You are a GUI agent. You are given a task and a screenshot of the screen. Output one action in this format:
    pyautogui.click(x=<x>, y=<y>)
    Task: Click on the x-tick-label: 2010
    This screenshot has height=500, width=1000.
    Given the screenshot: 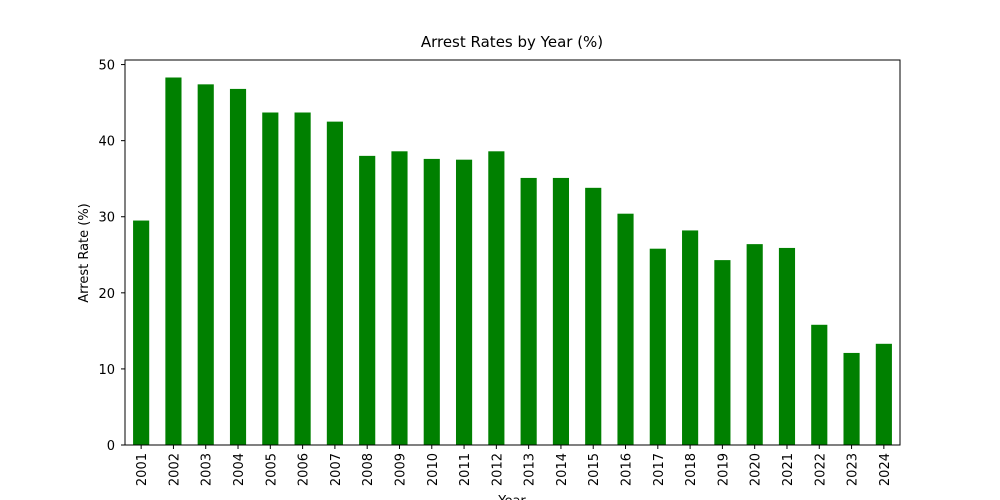 What is the action you would take?
    pyautogui.click(x=433, y=469)
    